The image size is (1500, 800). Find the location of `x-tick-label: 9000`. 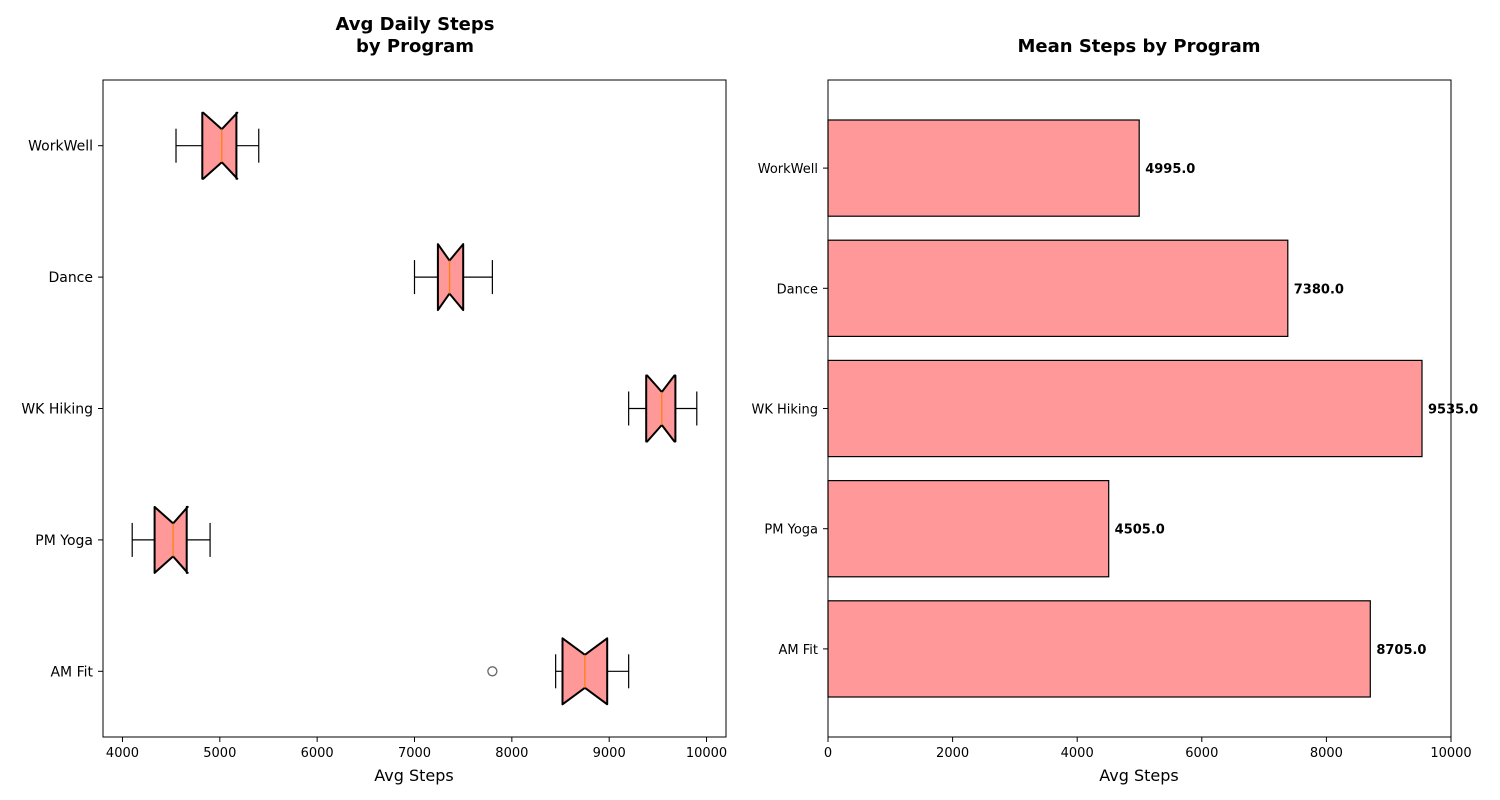

x-tick-label: 9000 is located at coordinates (609, 753).